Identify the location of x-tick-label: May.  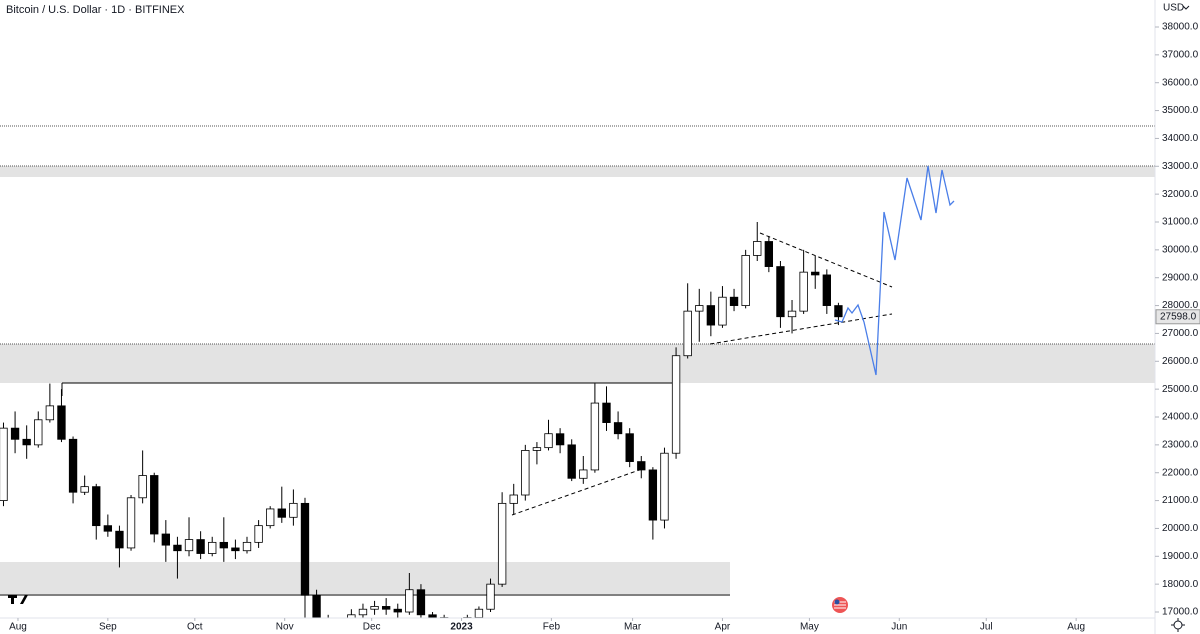
(809, 627).